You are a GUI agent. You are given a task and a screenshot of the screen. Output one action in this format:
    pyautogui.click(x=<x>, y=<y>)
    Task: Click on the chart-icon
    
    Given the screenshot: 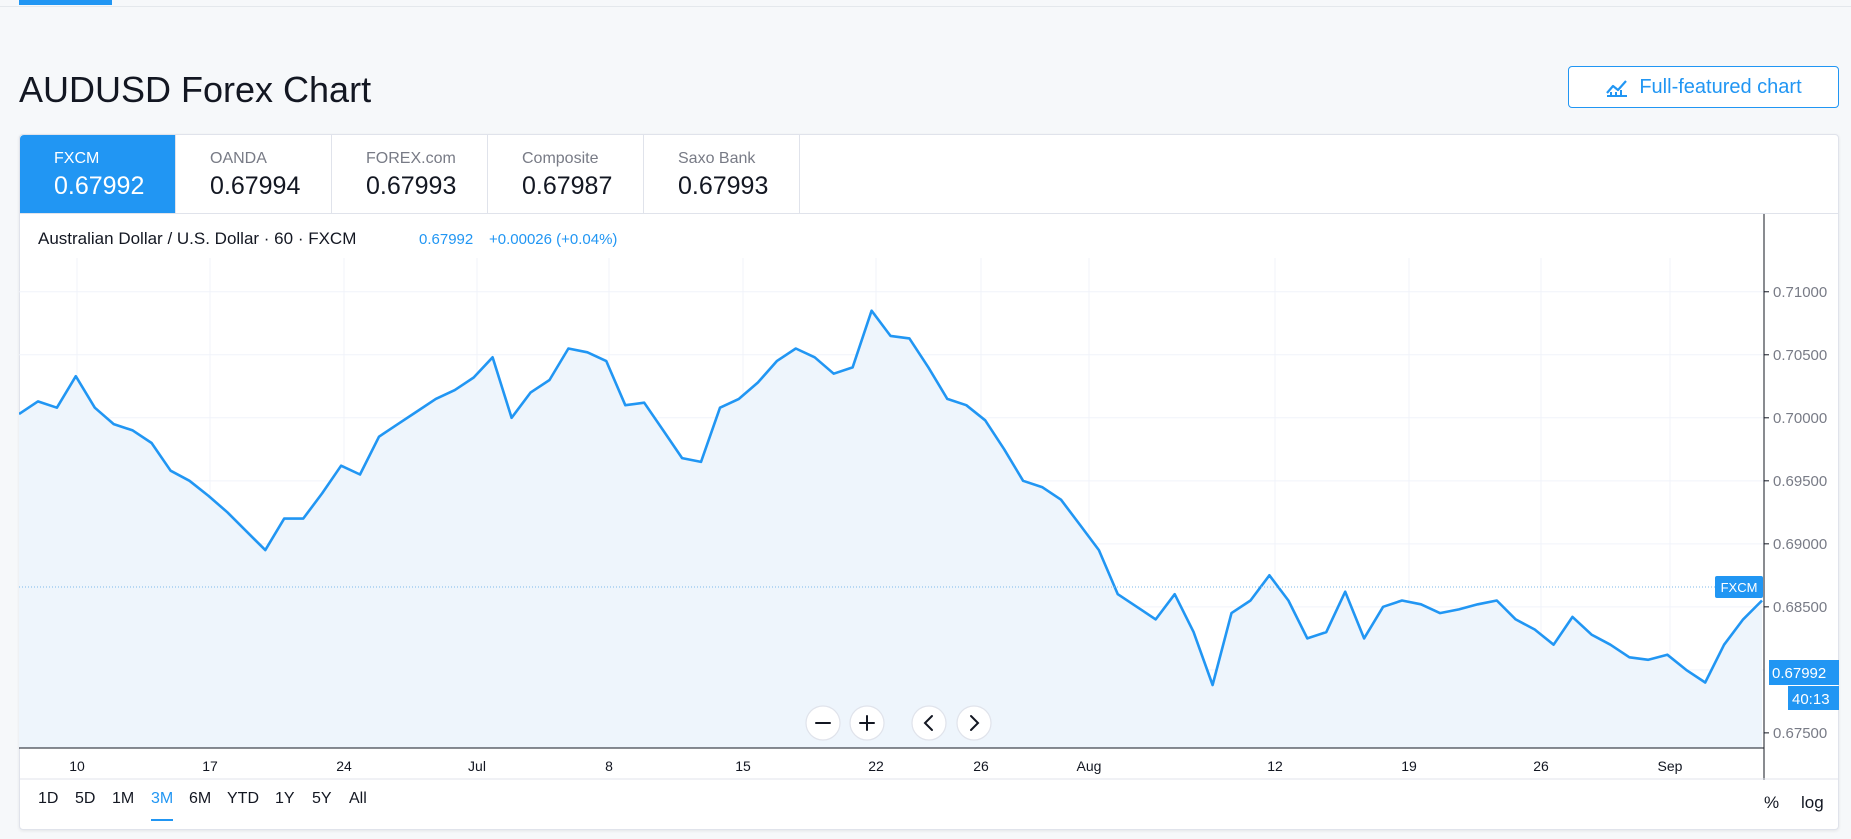 What is the action you would take?
    pyautogui.click(x=1617, y=88)
    